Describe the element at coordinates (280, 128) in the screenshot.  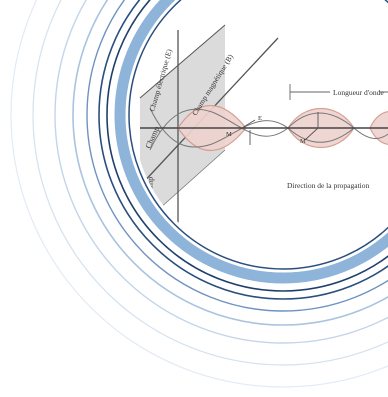
I see `field-vectors` at that location.